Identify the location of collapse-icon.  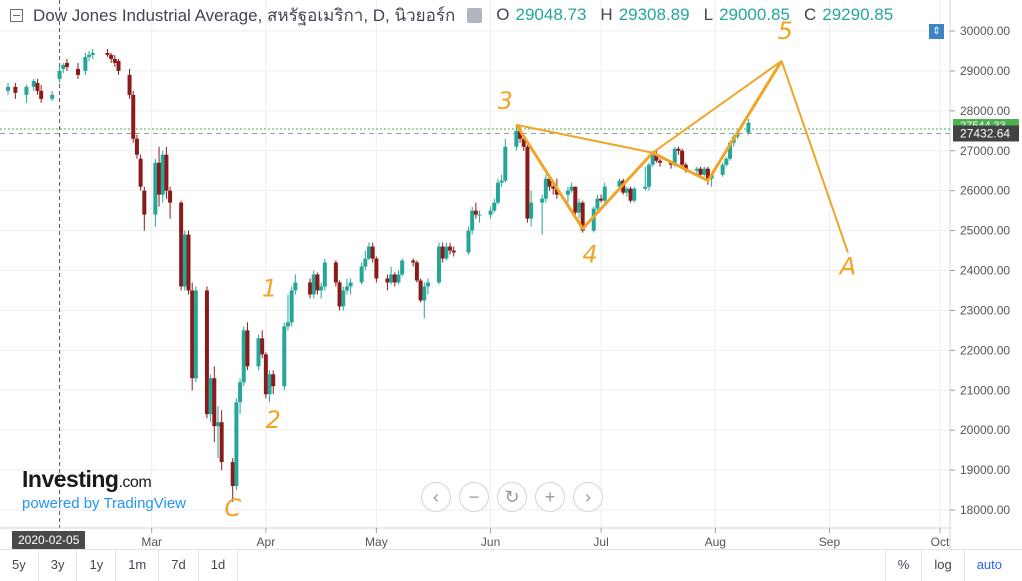
(16, 15).